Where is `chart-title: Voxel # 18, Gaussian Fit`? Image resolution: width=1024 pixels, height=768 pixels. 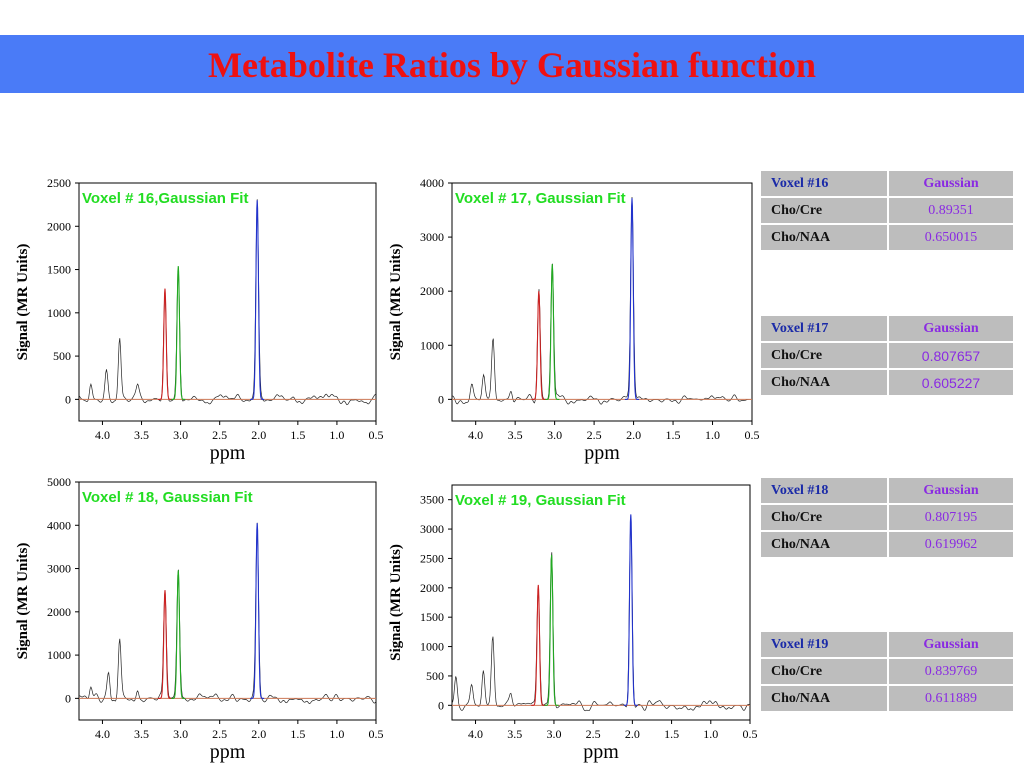 chart-title: Voxel # 18, Gaussian Fit is located at coordinates (167, 497).